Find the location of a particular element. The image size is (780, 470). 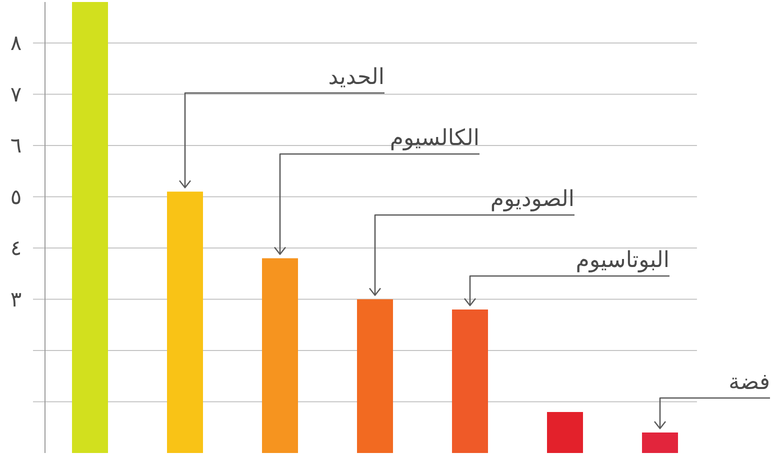

annotation: الحديد is located at coordinates (356, 77).